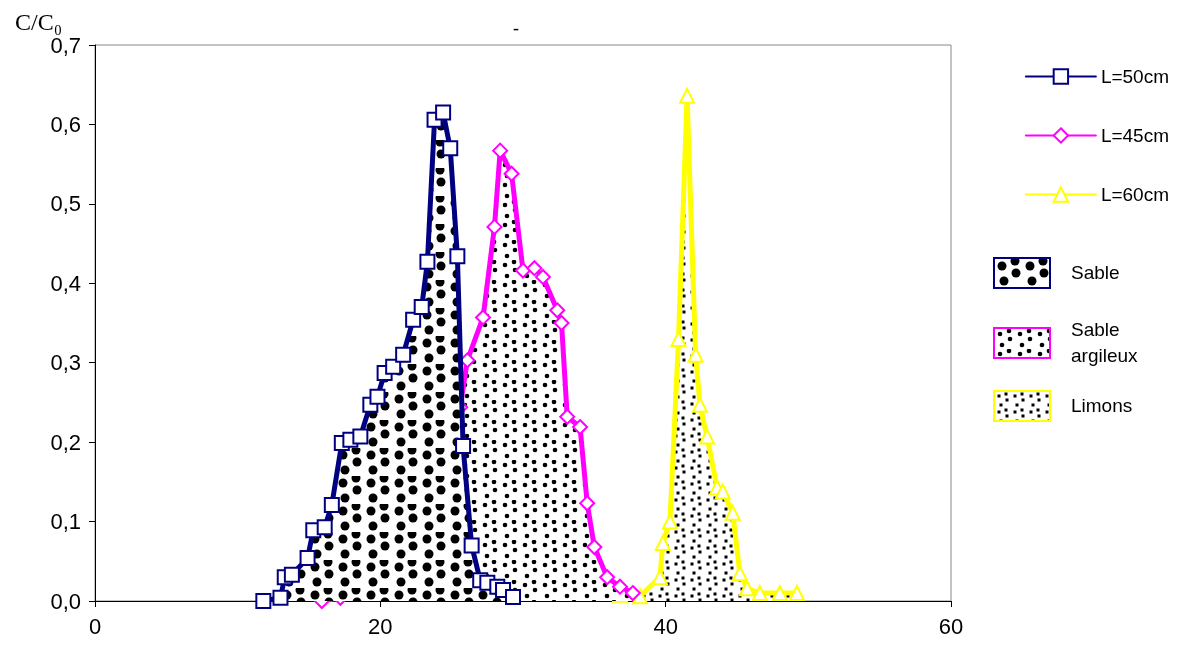 Image resolution: width=1192 pixels, height=662 pixels. Describe the element at coordinates (1134, 194) in the screenshot. I see `legend-label: L=60cm` at that location.